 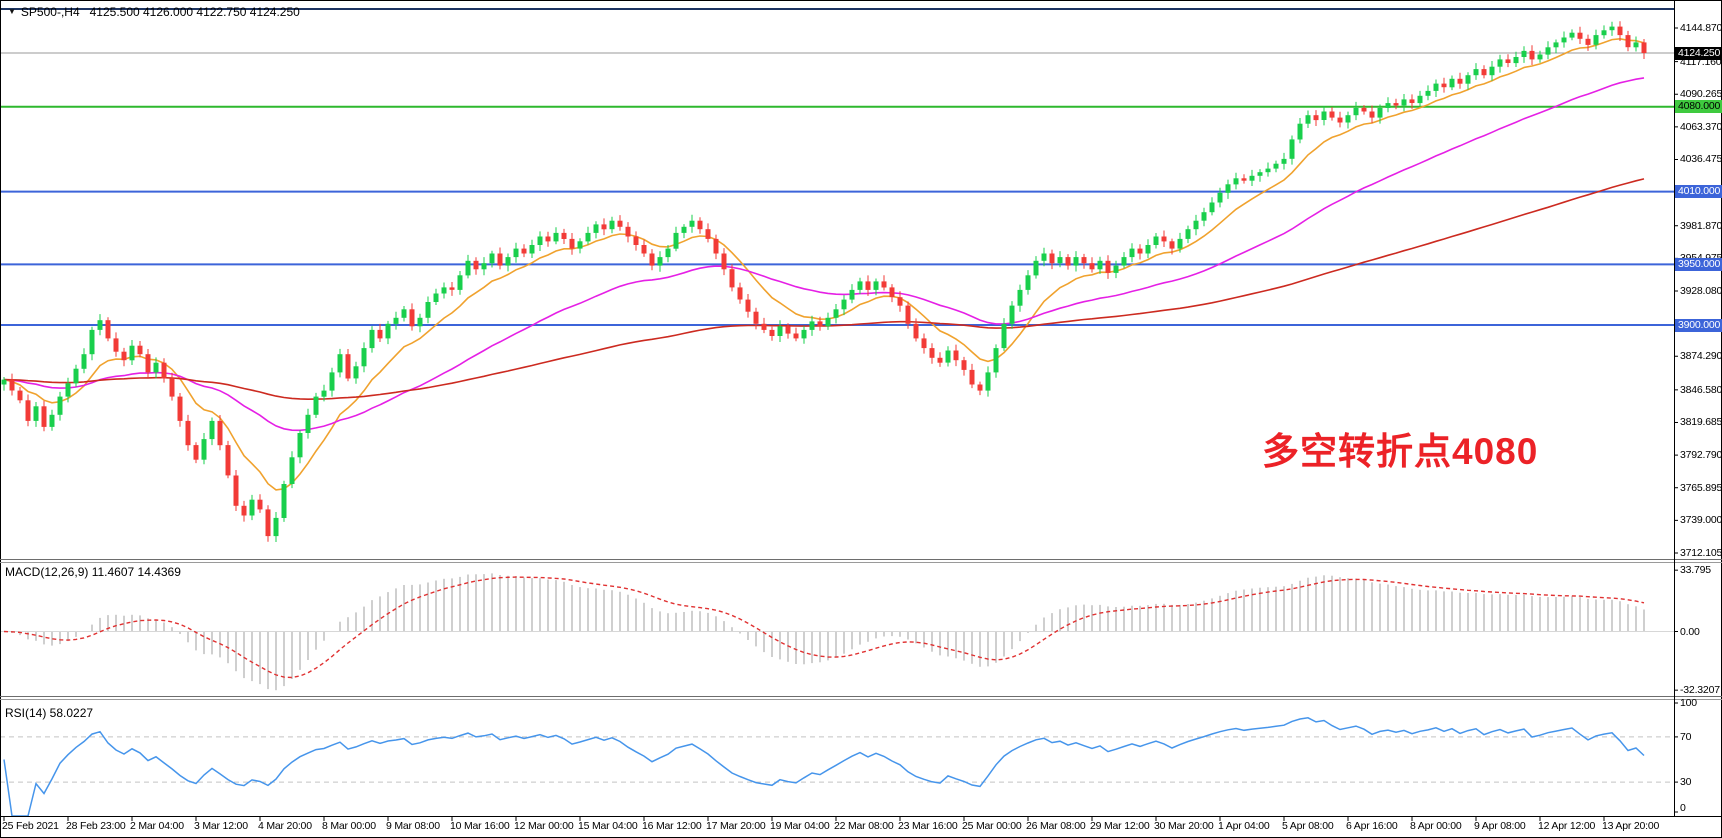 I want to click on time-axis-label: 9 Mar 08:00, so click(x=413, y=826).